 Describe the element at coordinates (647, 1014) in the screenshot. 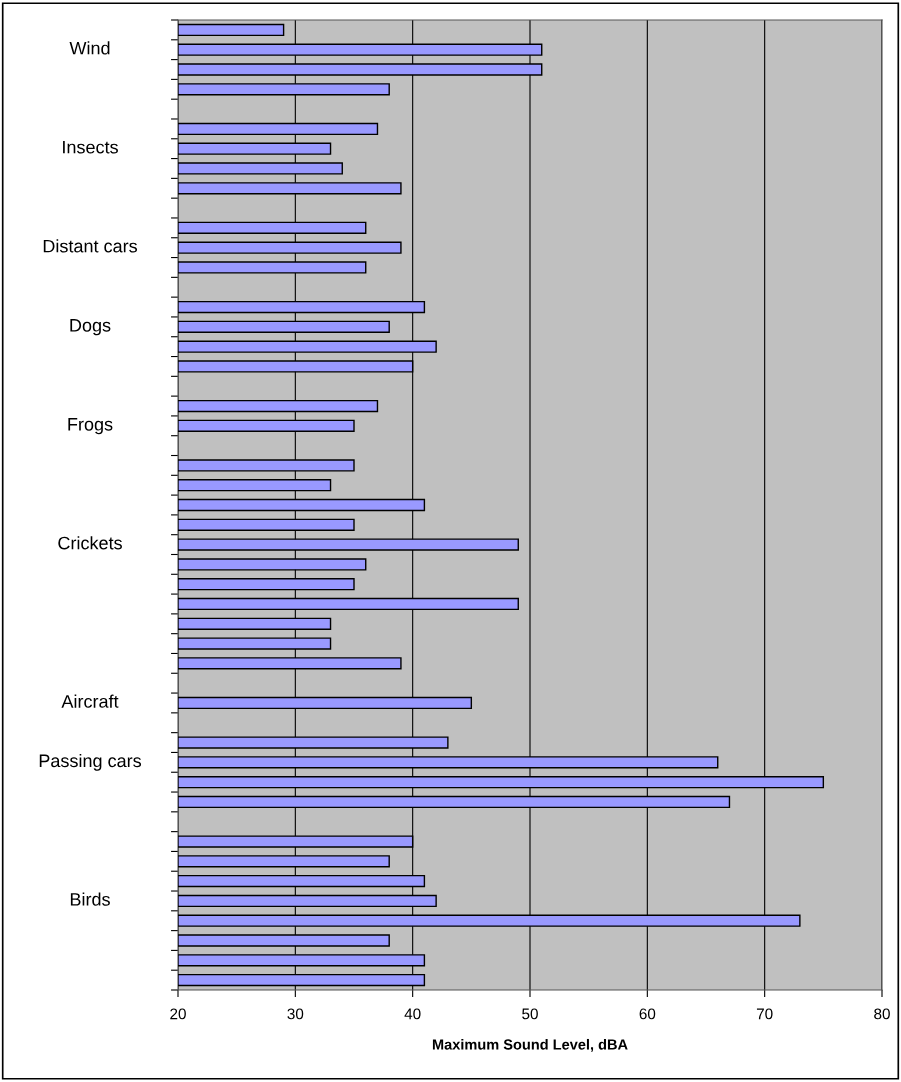

I see `x-tick-label: 60` at that location.